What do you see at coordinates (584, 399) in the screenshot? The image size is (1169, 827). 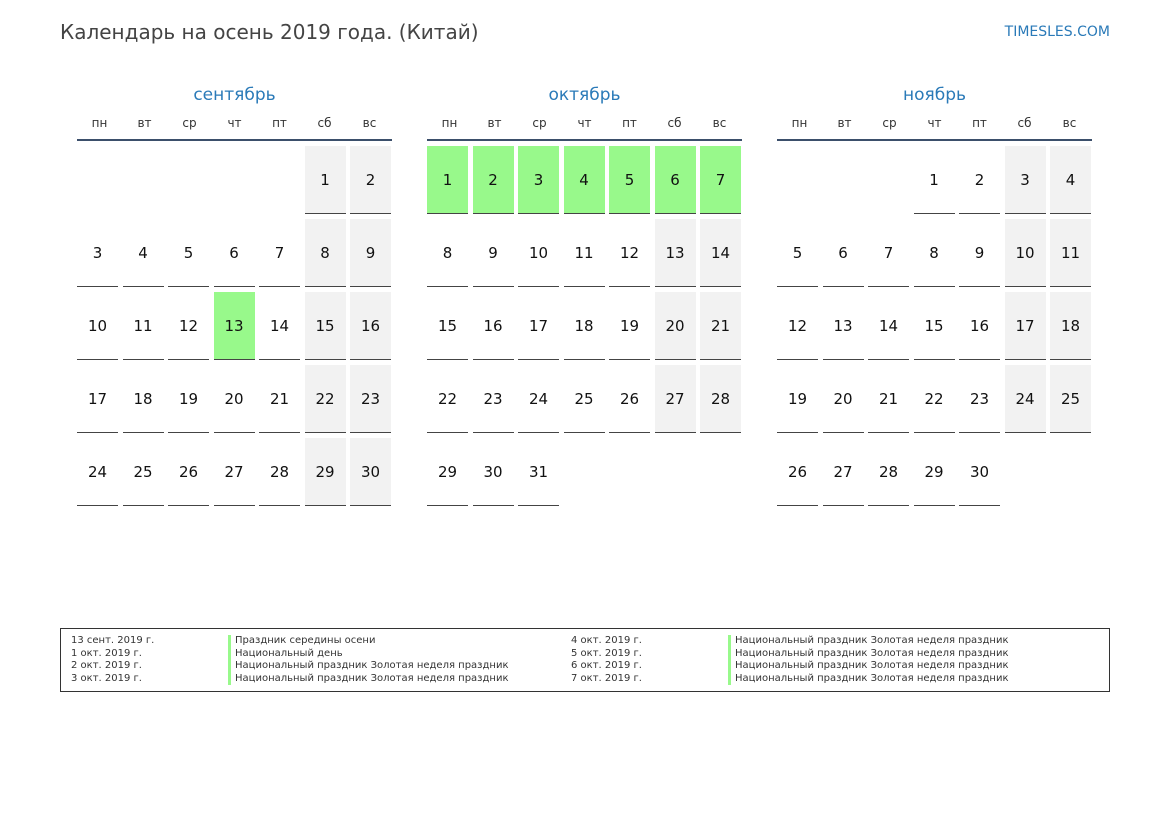 I see `day-cell: 25` at bounding box center [584, 399].